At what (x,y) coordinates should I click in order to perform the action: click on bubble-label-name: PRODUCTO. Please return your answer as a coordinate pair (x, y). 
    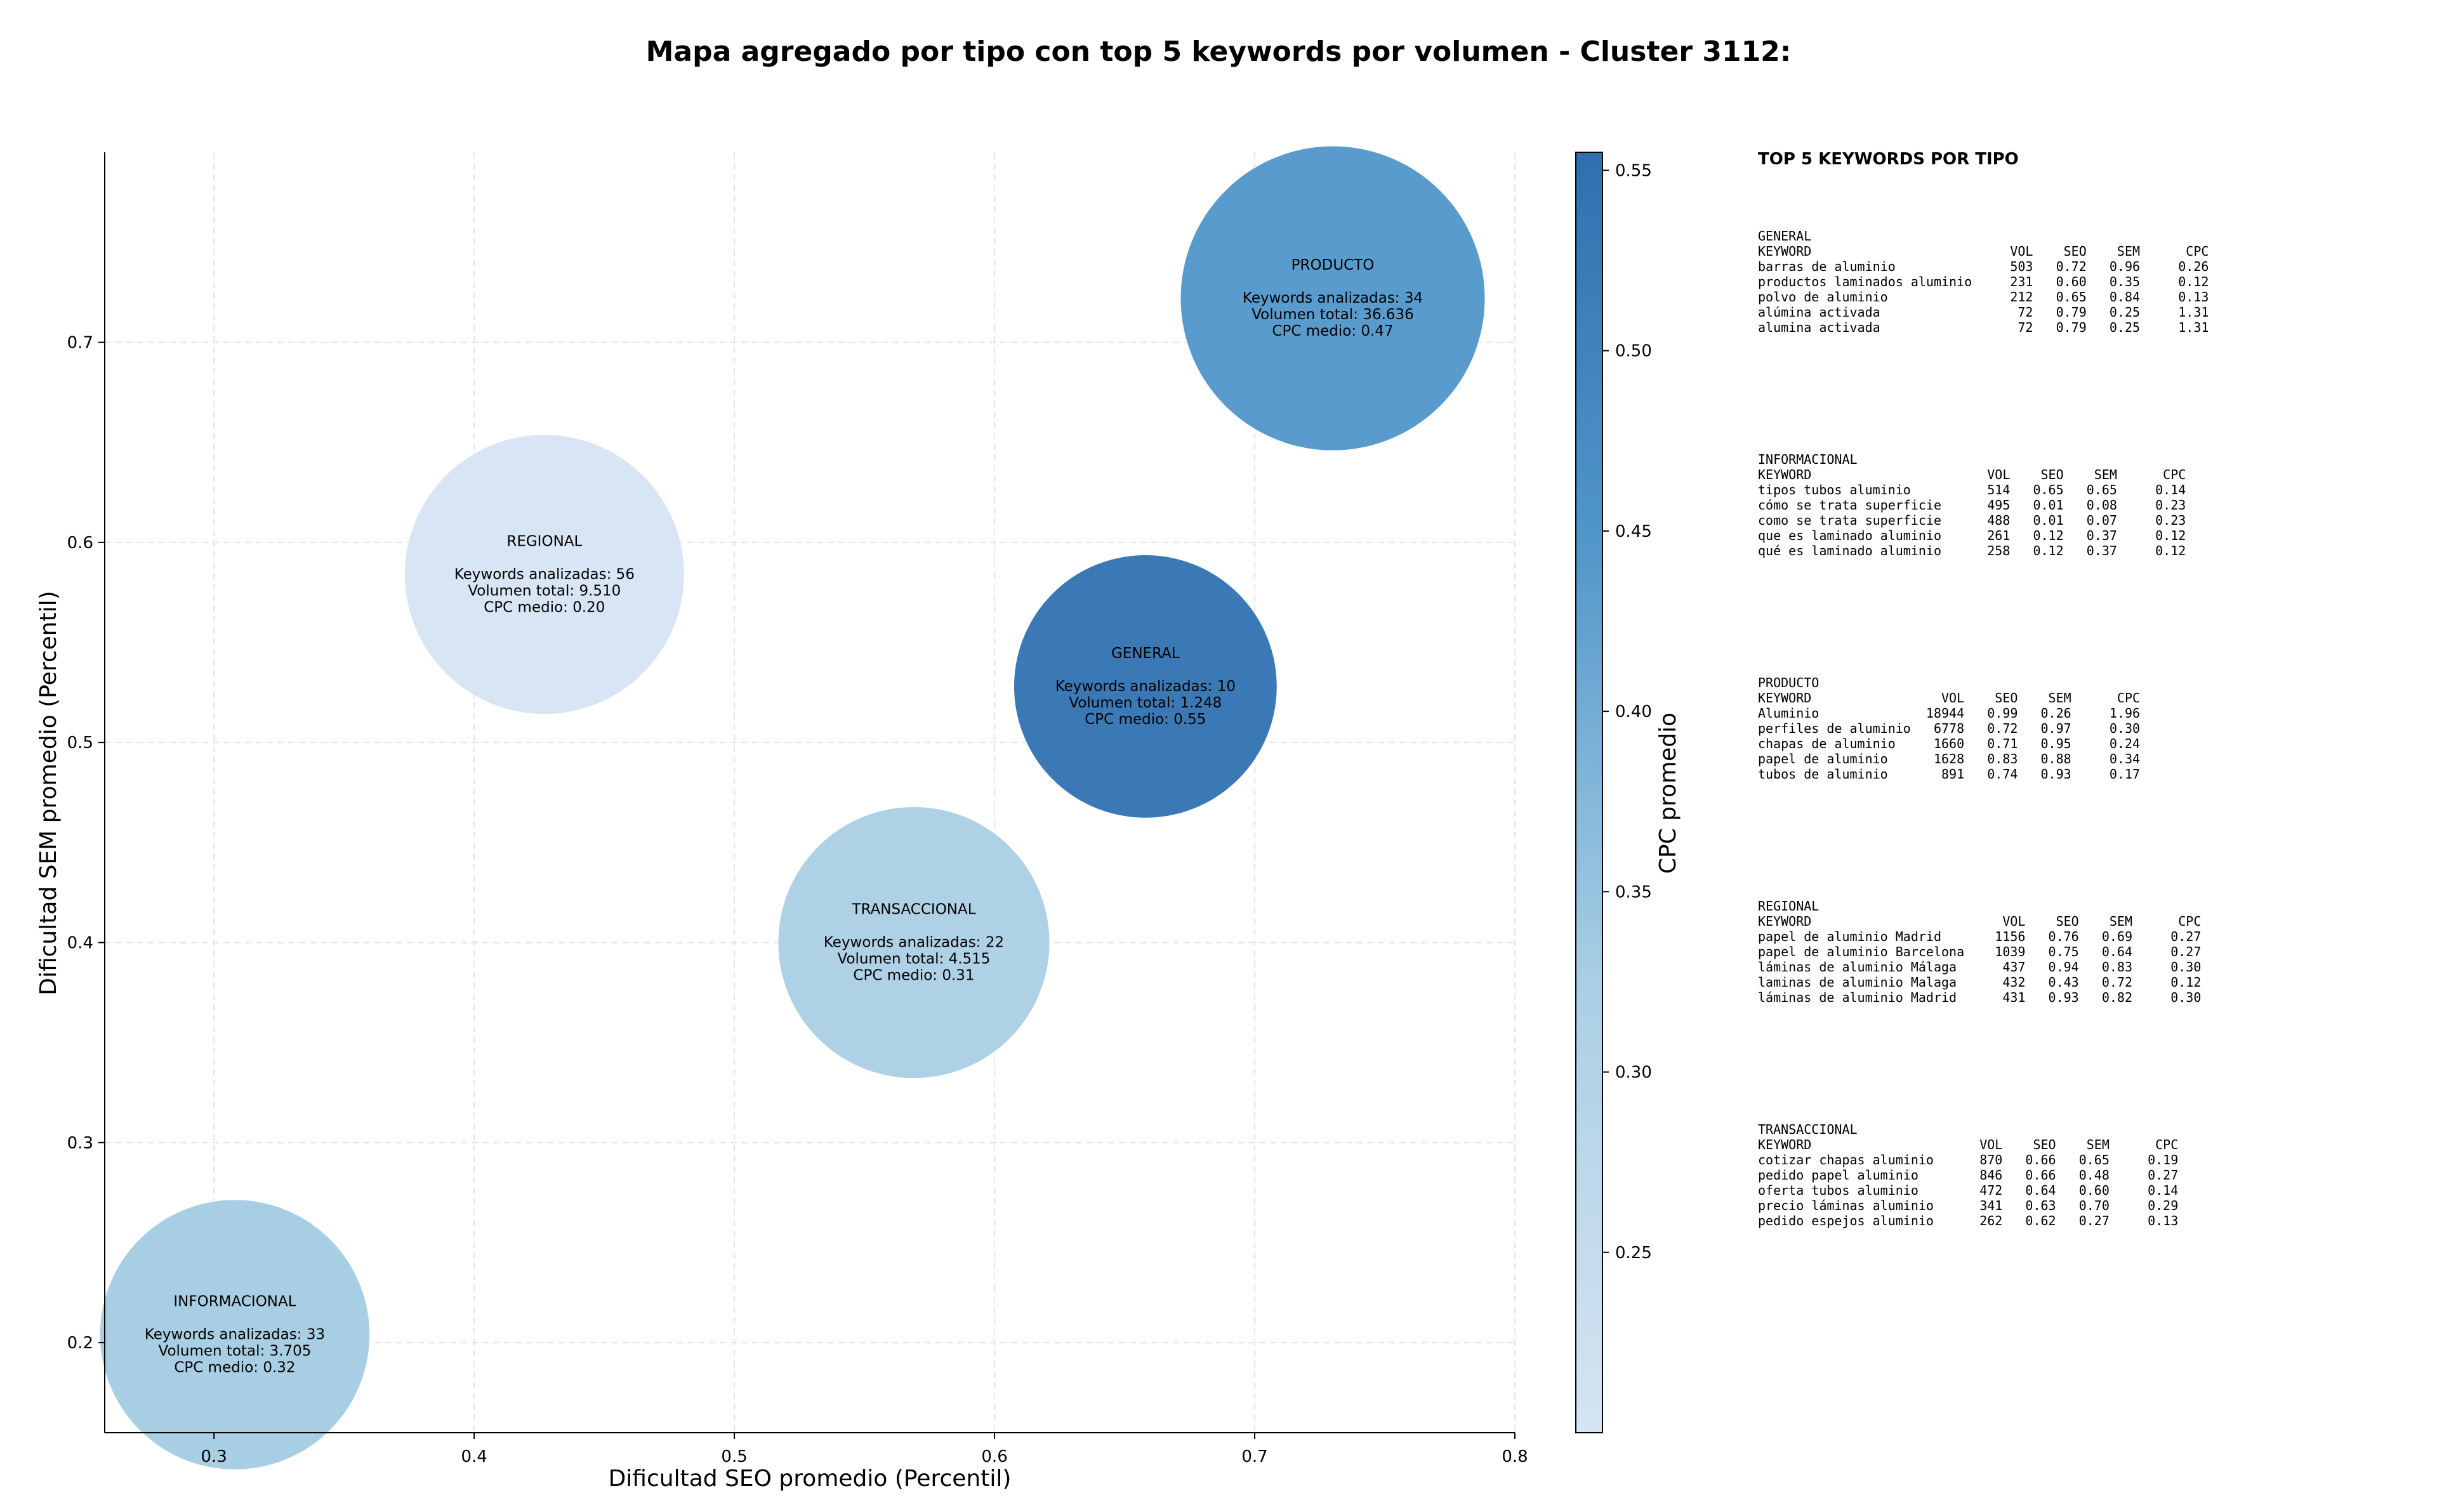
    Looking at the image, I should click on (1333, 265).